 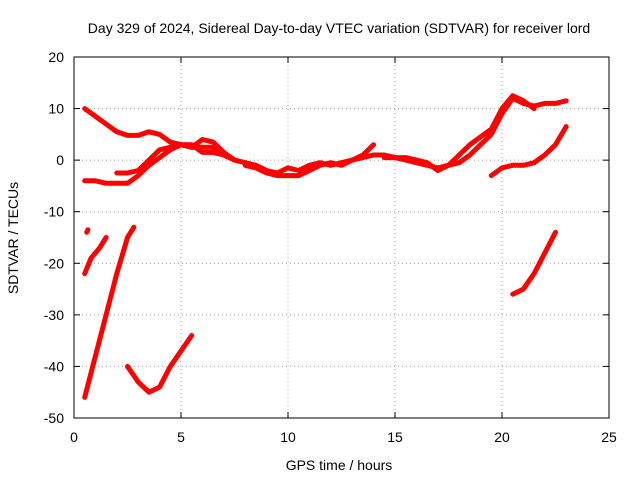 I want to click on y-axis-label: SDTVAR / TECUs, so click(x=13, y=238).